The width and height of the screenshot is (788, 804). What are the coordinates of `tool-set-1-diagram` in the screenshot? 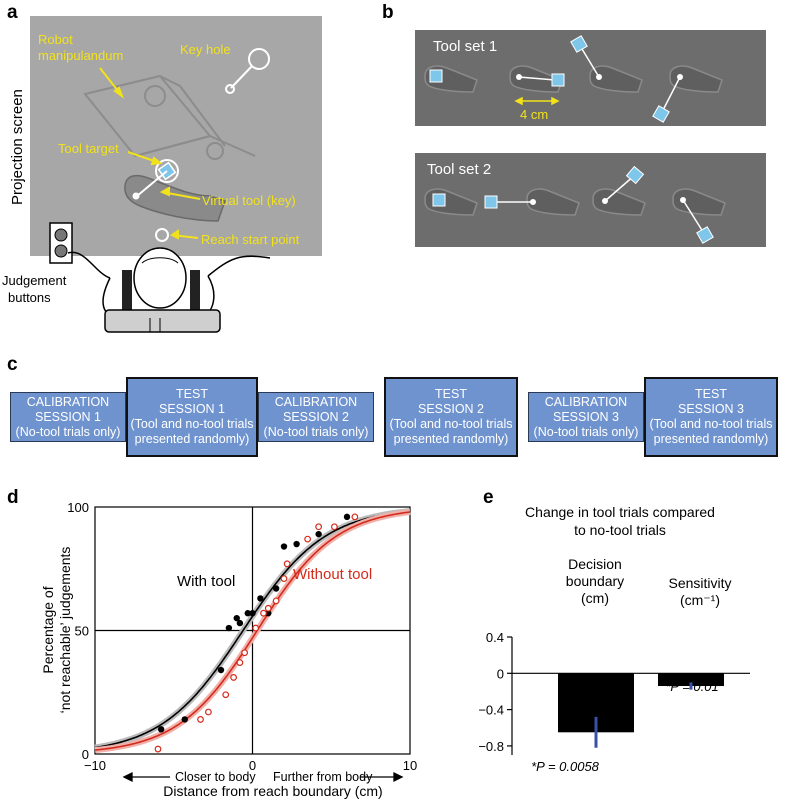 It's located at (573, 79).